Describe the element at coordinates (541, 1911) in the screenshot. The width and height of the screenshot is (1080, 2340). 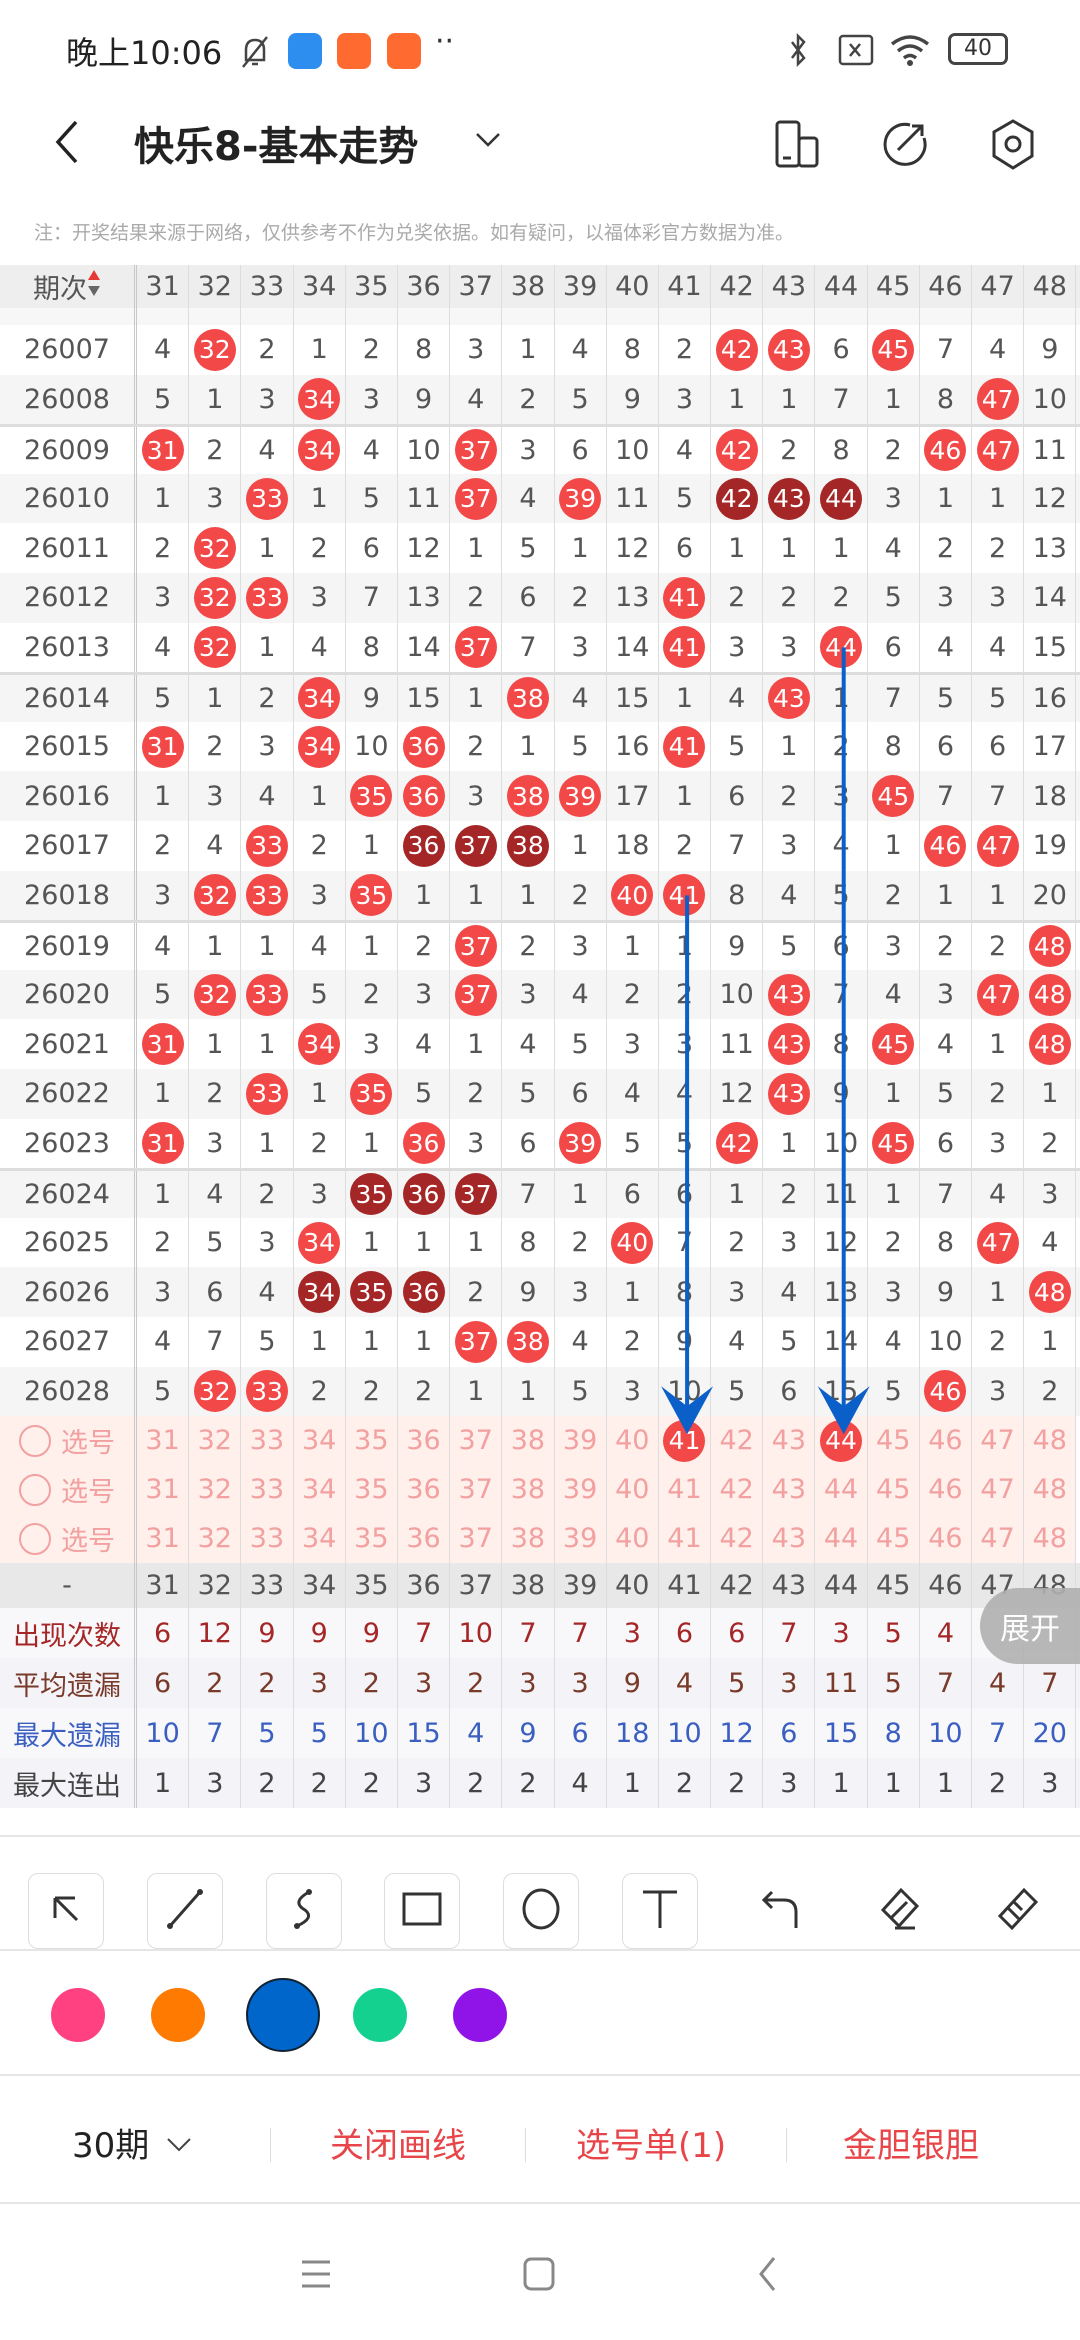
I see `circle-tool-button` at that location.